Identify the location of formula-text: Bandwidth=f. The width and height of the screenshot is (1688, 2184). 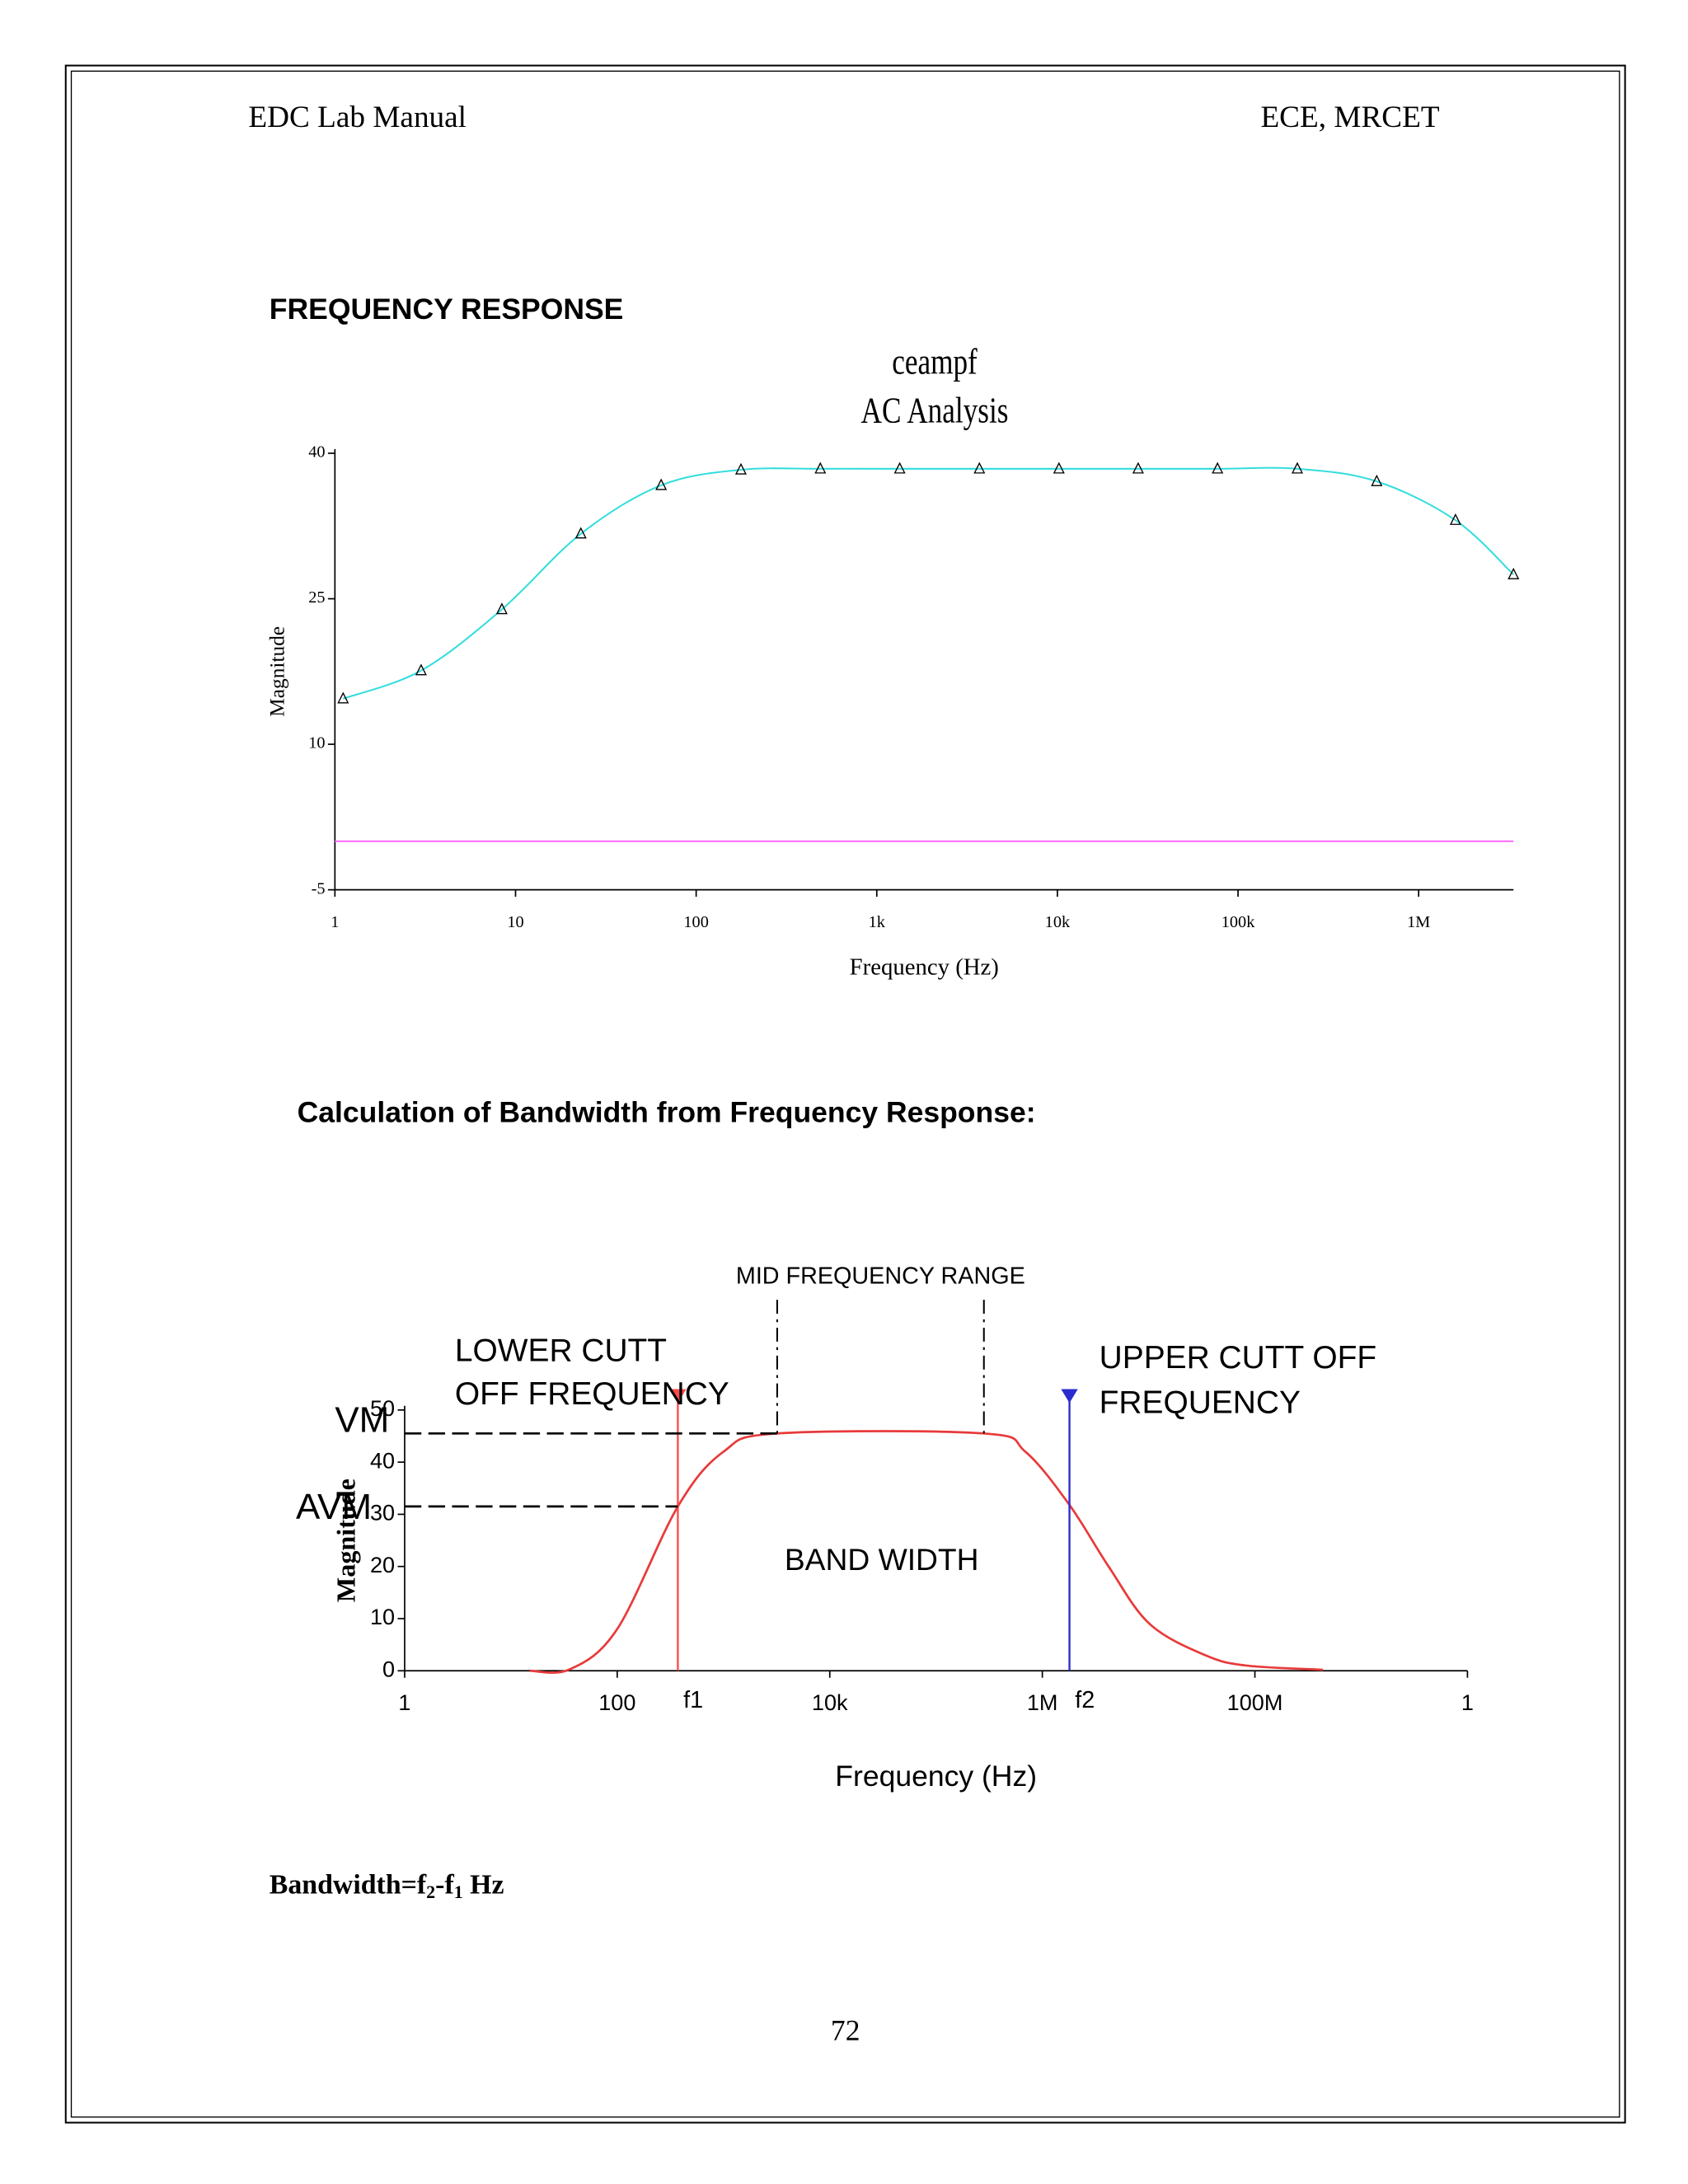
(349, 1884).